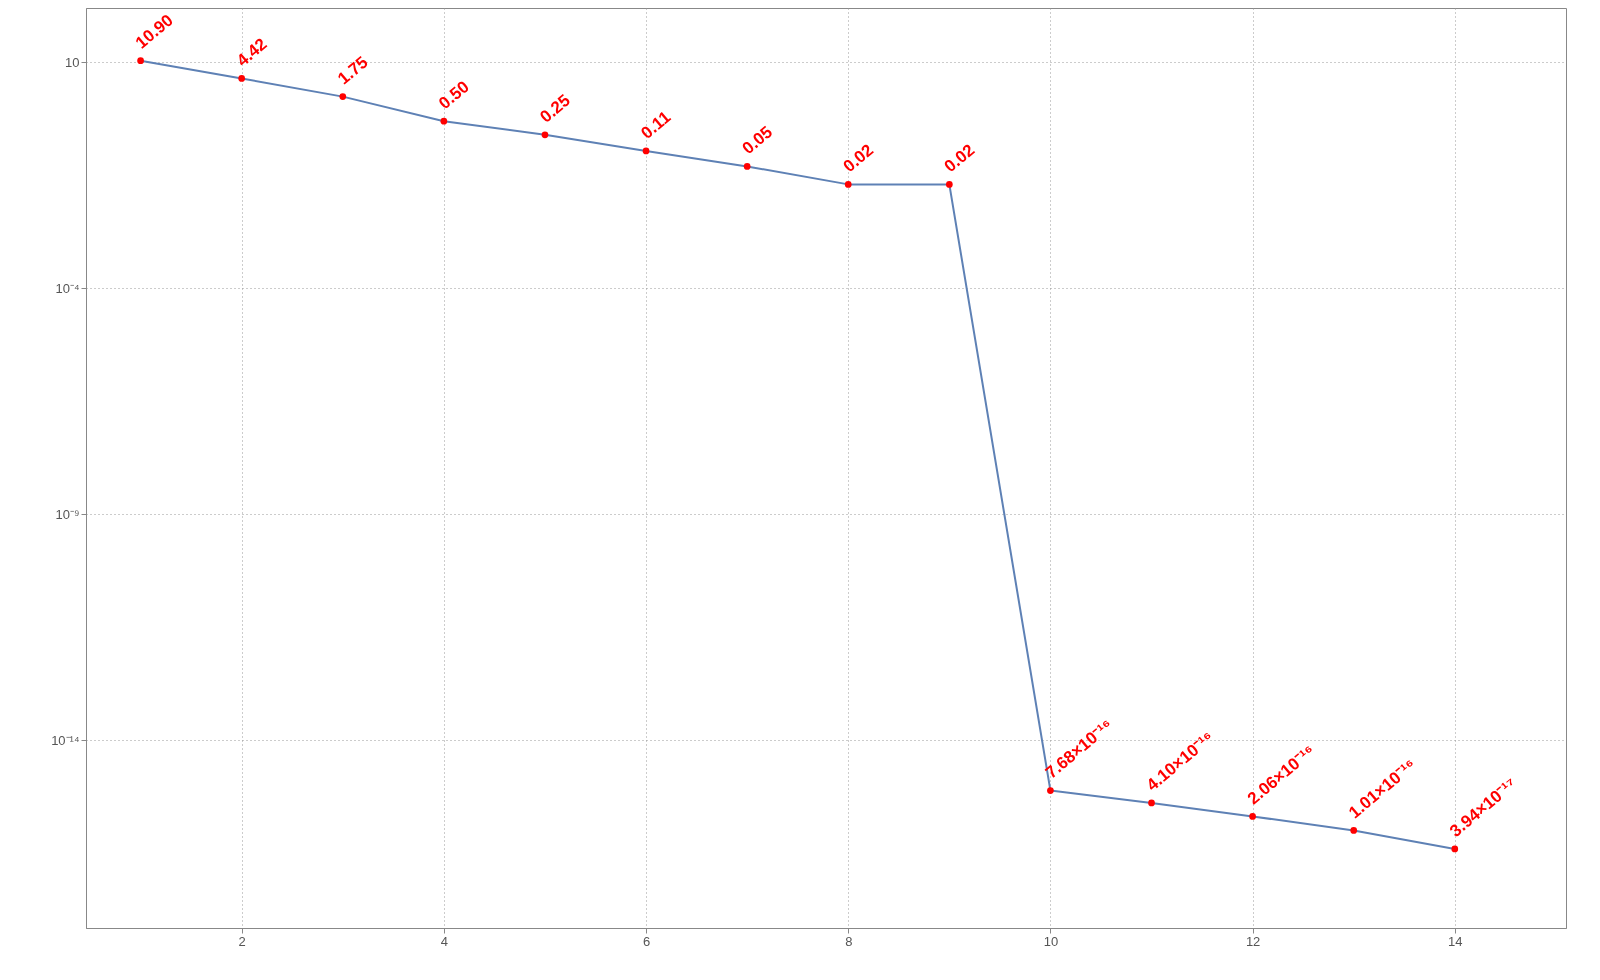  Describe the element at coordinates (646, 941) in the screenshot. I see `x-tick-label: 6` at that location.